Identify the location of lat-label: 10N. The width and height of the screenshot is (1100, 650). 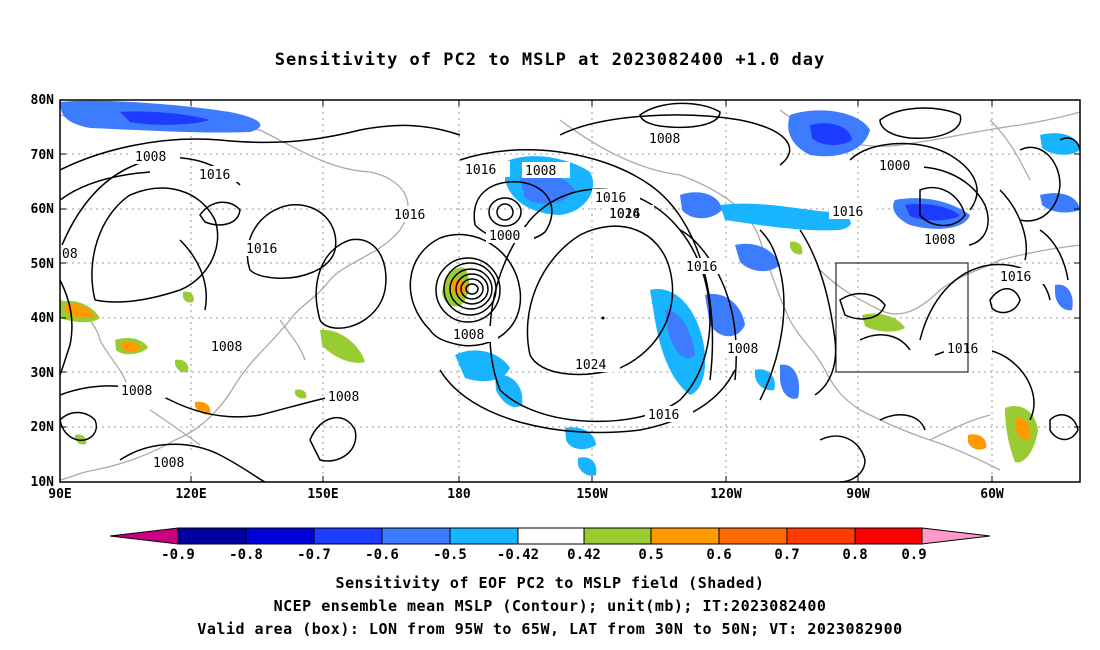
(43, 482).